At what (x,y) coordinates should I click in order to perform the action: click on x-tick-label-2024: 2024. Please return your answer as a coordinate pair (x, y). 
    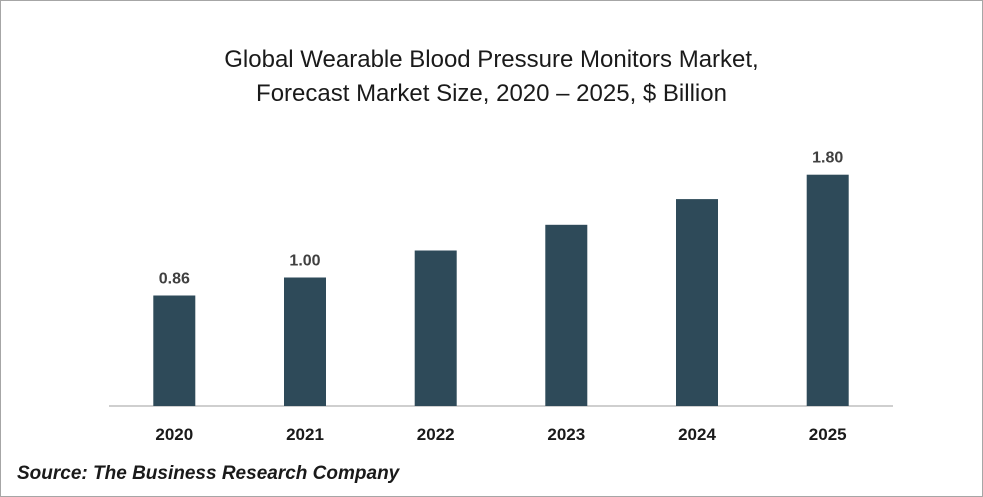
    Looking at the image, I should click on (697, 434).